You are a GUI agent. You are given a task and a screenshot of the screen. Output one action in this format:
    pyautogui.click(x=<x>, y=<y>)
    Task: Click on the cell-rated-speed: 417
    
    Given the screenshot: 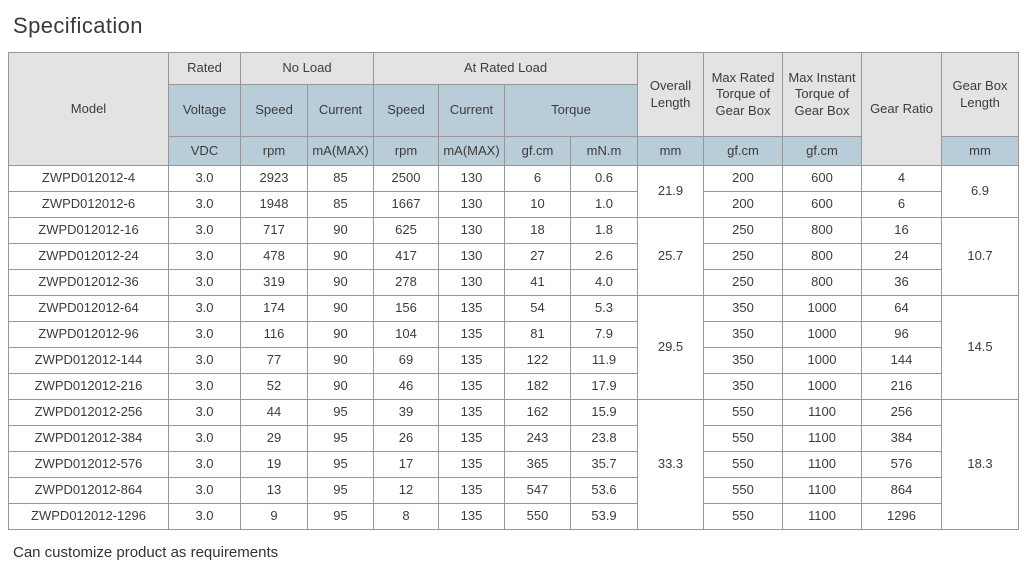 What is the action you would take?
    pyautogui.click(x=406, y=256)
    